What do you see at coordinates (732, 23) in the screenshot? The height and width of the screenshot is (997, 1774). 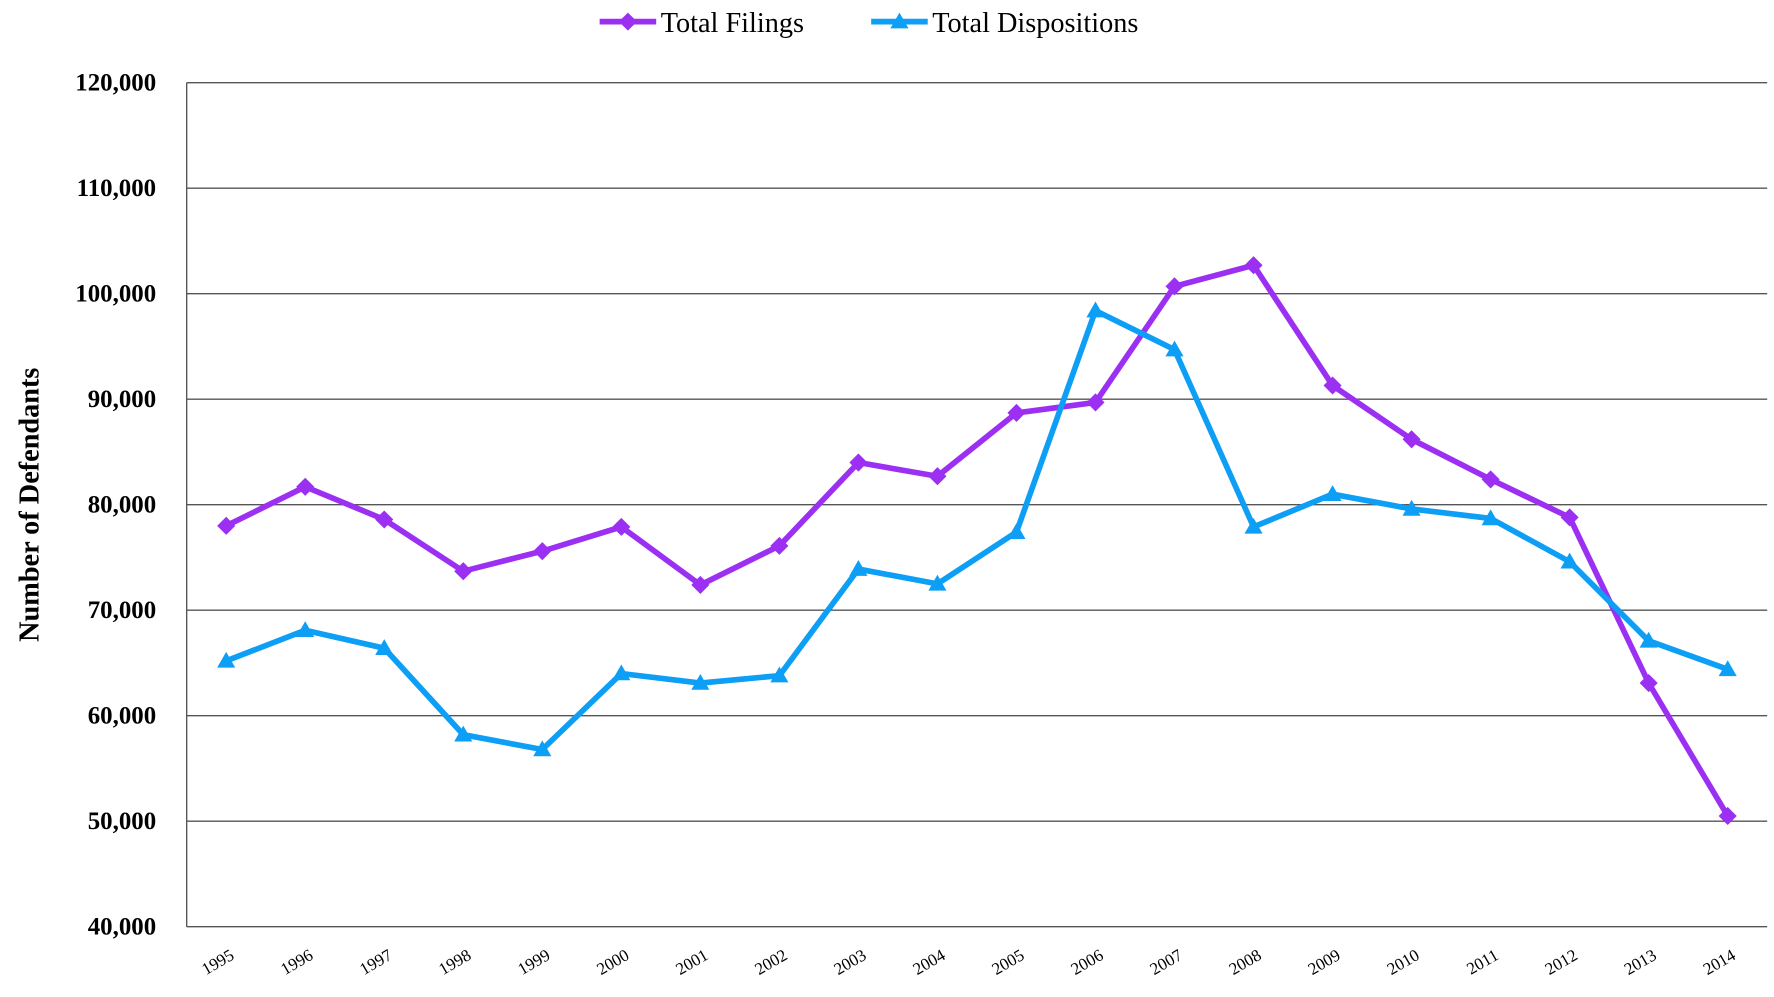 I see `legend-label: Total Filings` at bounding box center [732, 23].